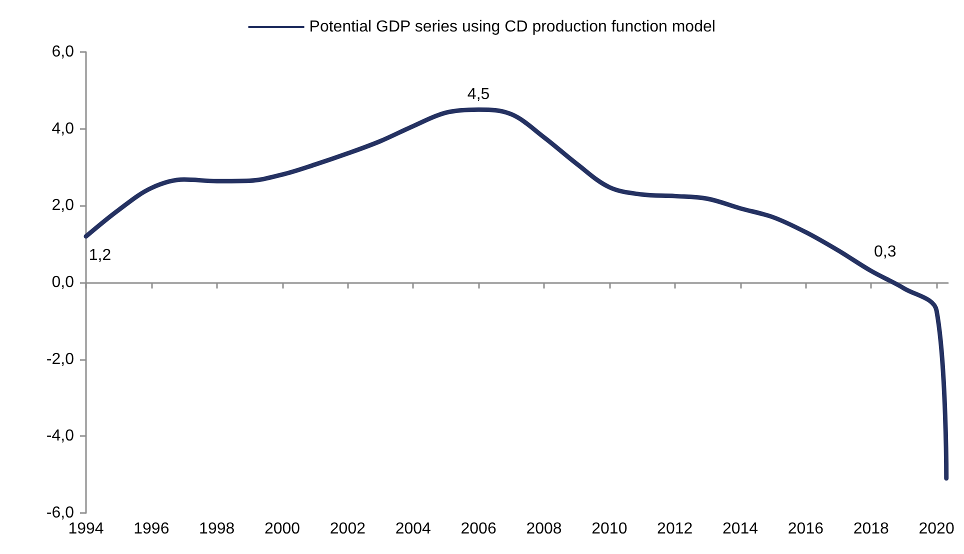 This screenshot has height=554, width=964. Describe the element at coordinates (936, 529) in the screenshot. I see `x-tick-label: 2020` at that location.